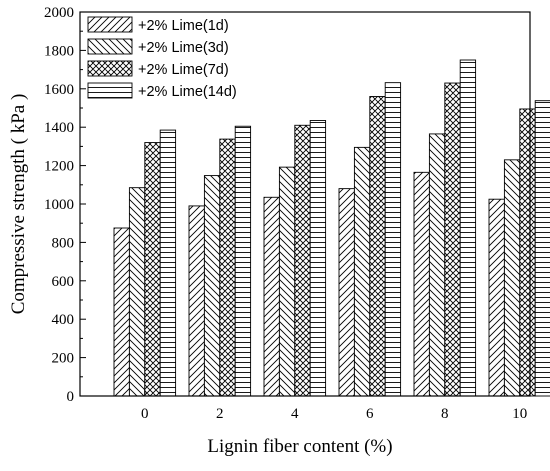  I want to click on y-tick-label: 0, so click(71, 397).